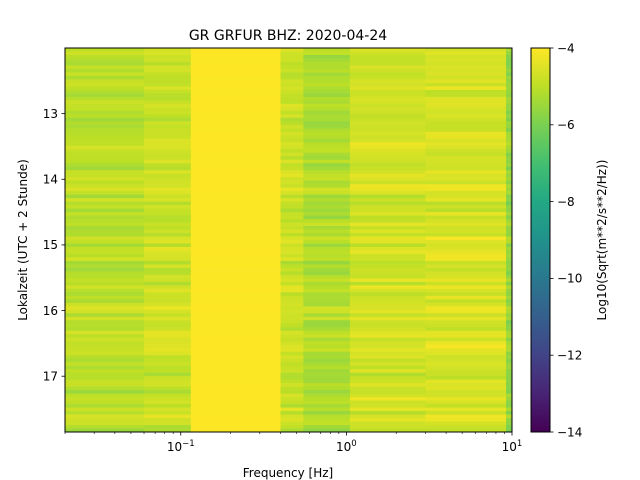 Image resolution: width=640 pixels, height=480 pixels. Describe the element at coordinates (566, 125) in the screenshot. I see `colorbar-tick-label: −6` at that location.